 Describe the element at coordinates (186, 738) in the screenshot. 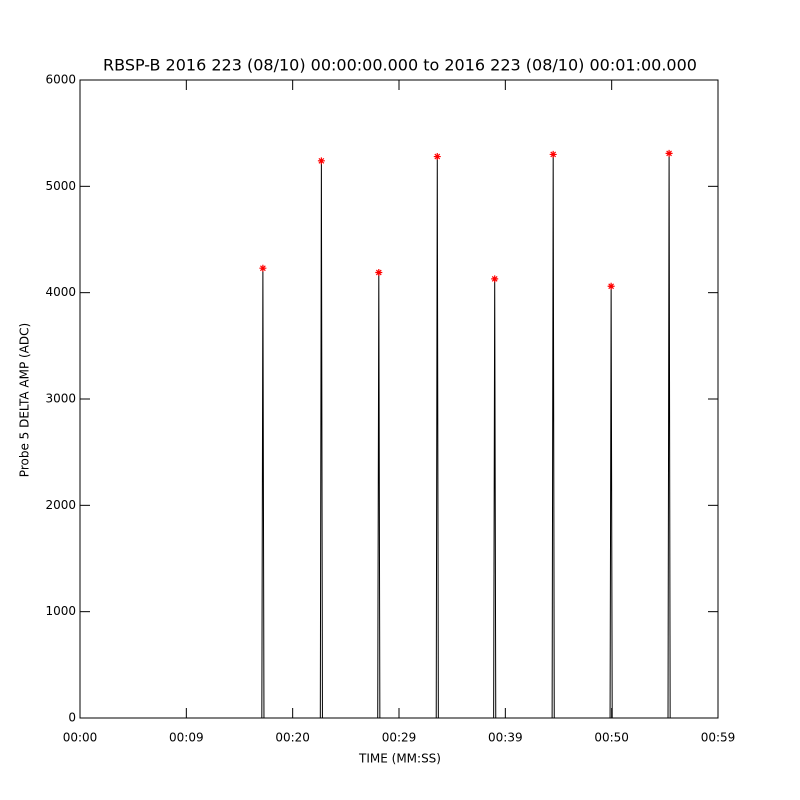

I see `x-tick-label: 00:09` at that location.